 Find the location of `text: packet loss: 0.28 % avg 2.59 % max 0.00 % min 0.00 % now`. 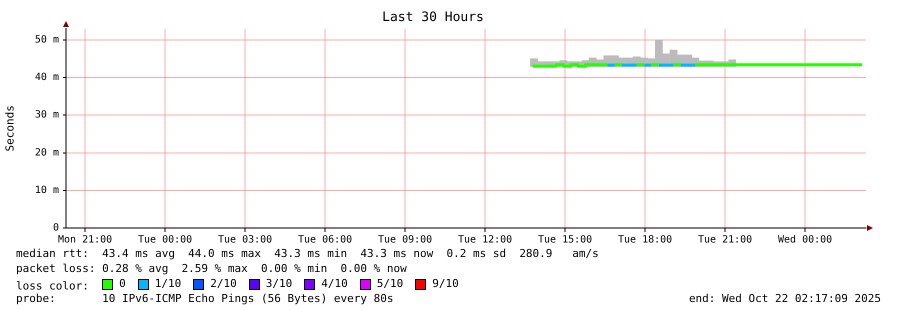

text: packet loss: 0.28 % avg 2.59 % max 0.00 % min 0.00 % now is located at coordinates (211, 269).